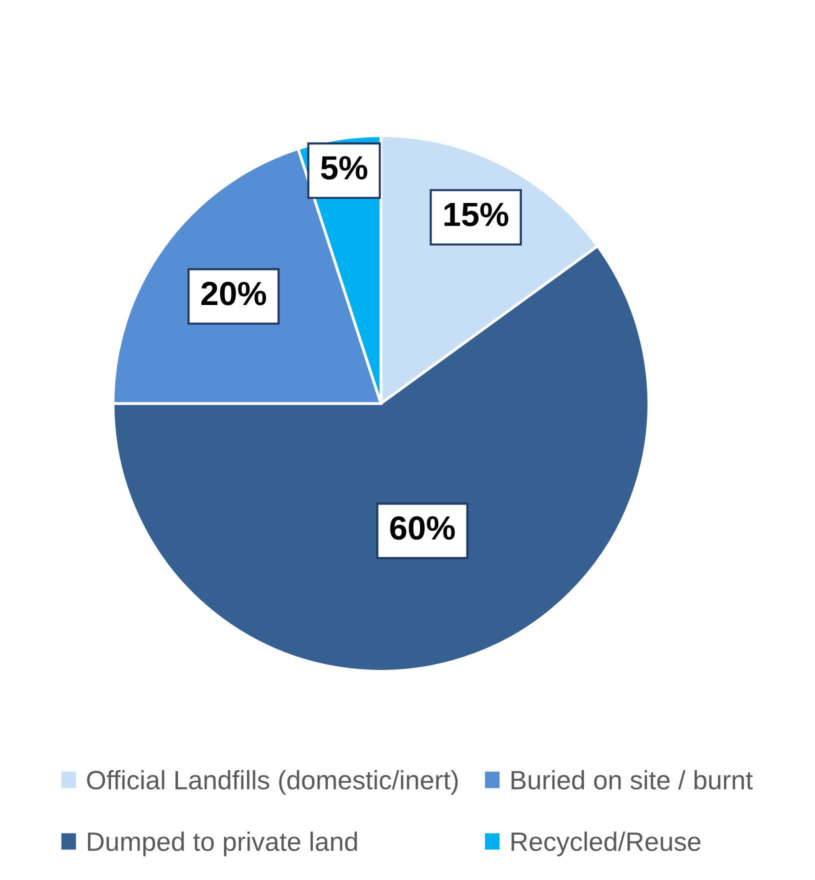 The image size is (815, 880). Describe the element at coordinates (422, 528) in the screenshot. I see `data-label: 60%` at that location.